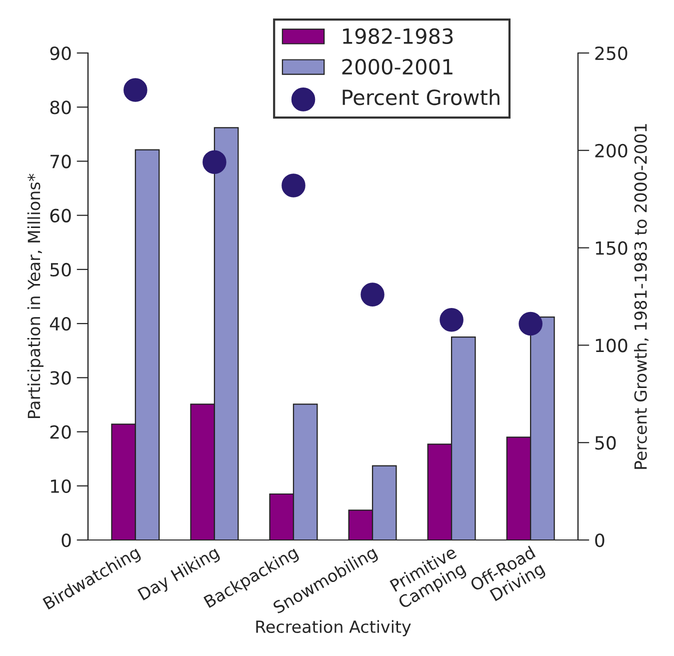  What do you see at coordinates (60, 161) in the screenshot?
I see `y-tick-label: 70` at bounding box center [60, 161].